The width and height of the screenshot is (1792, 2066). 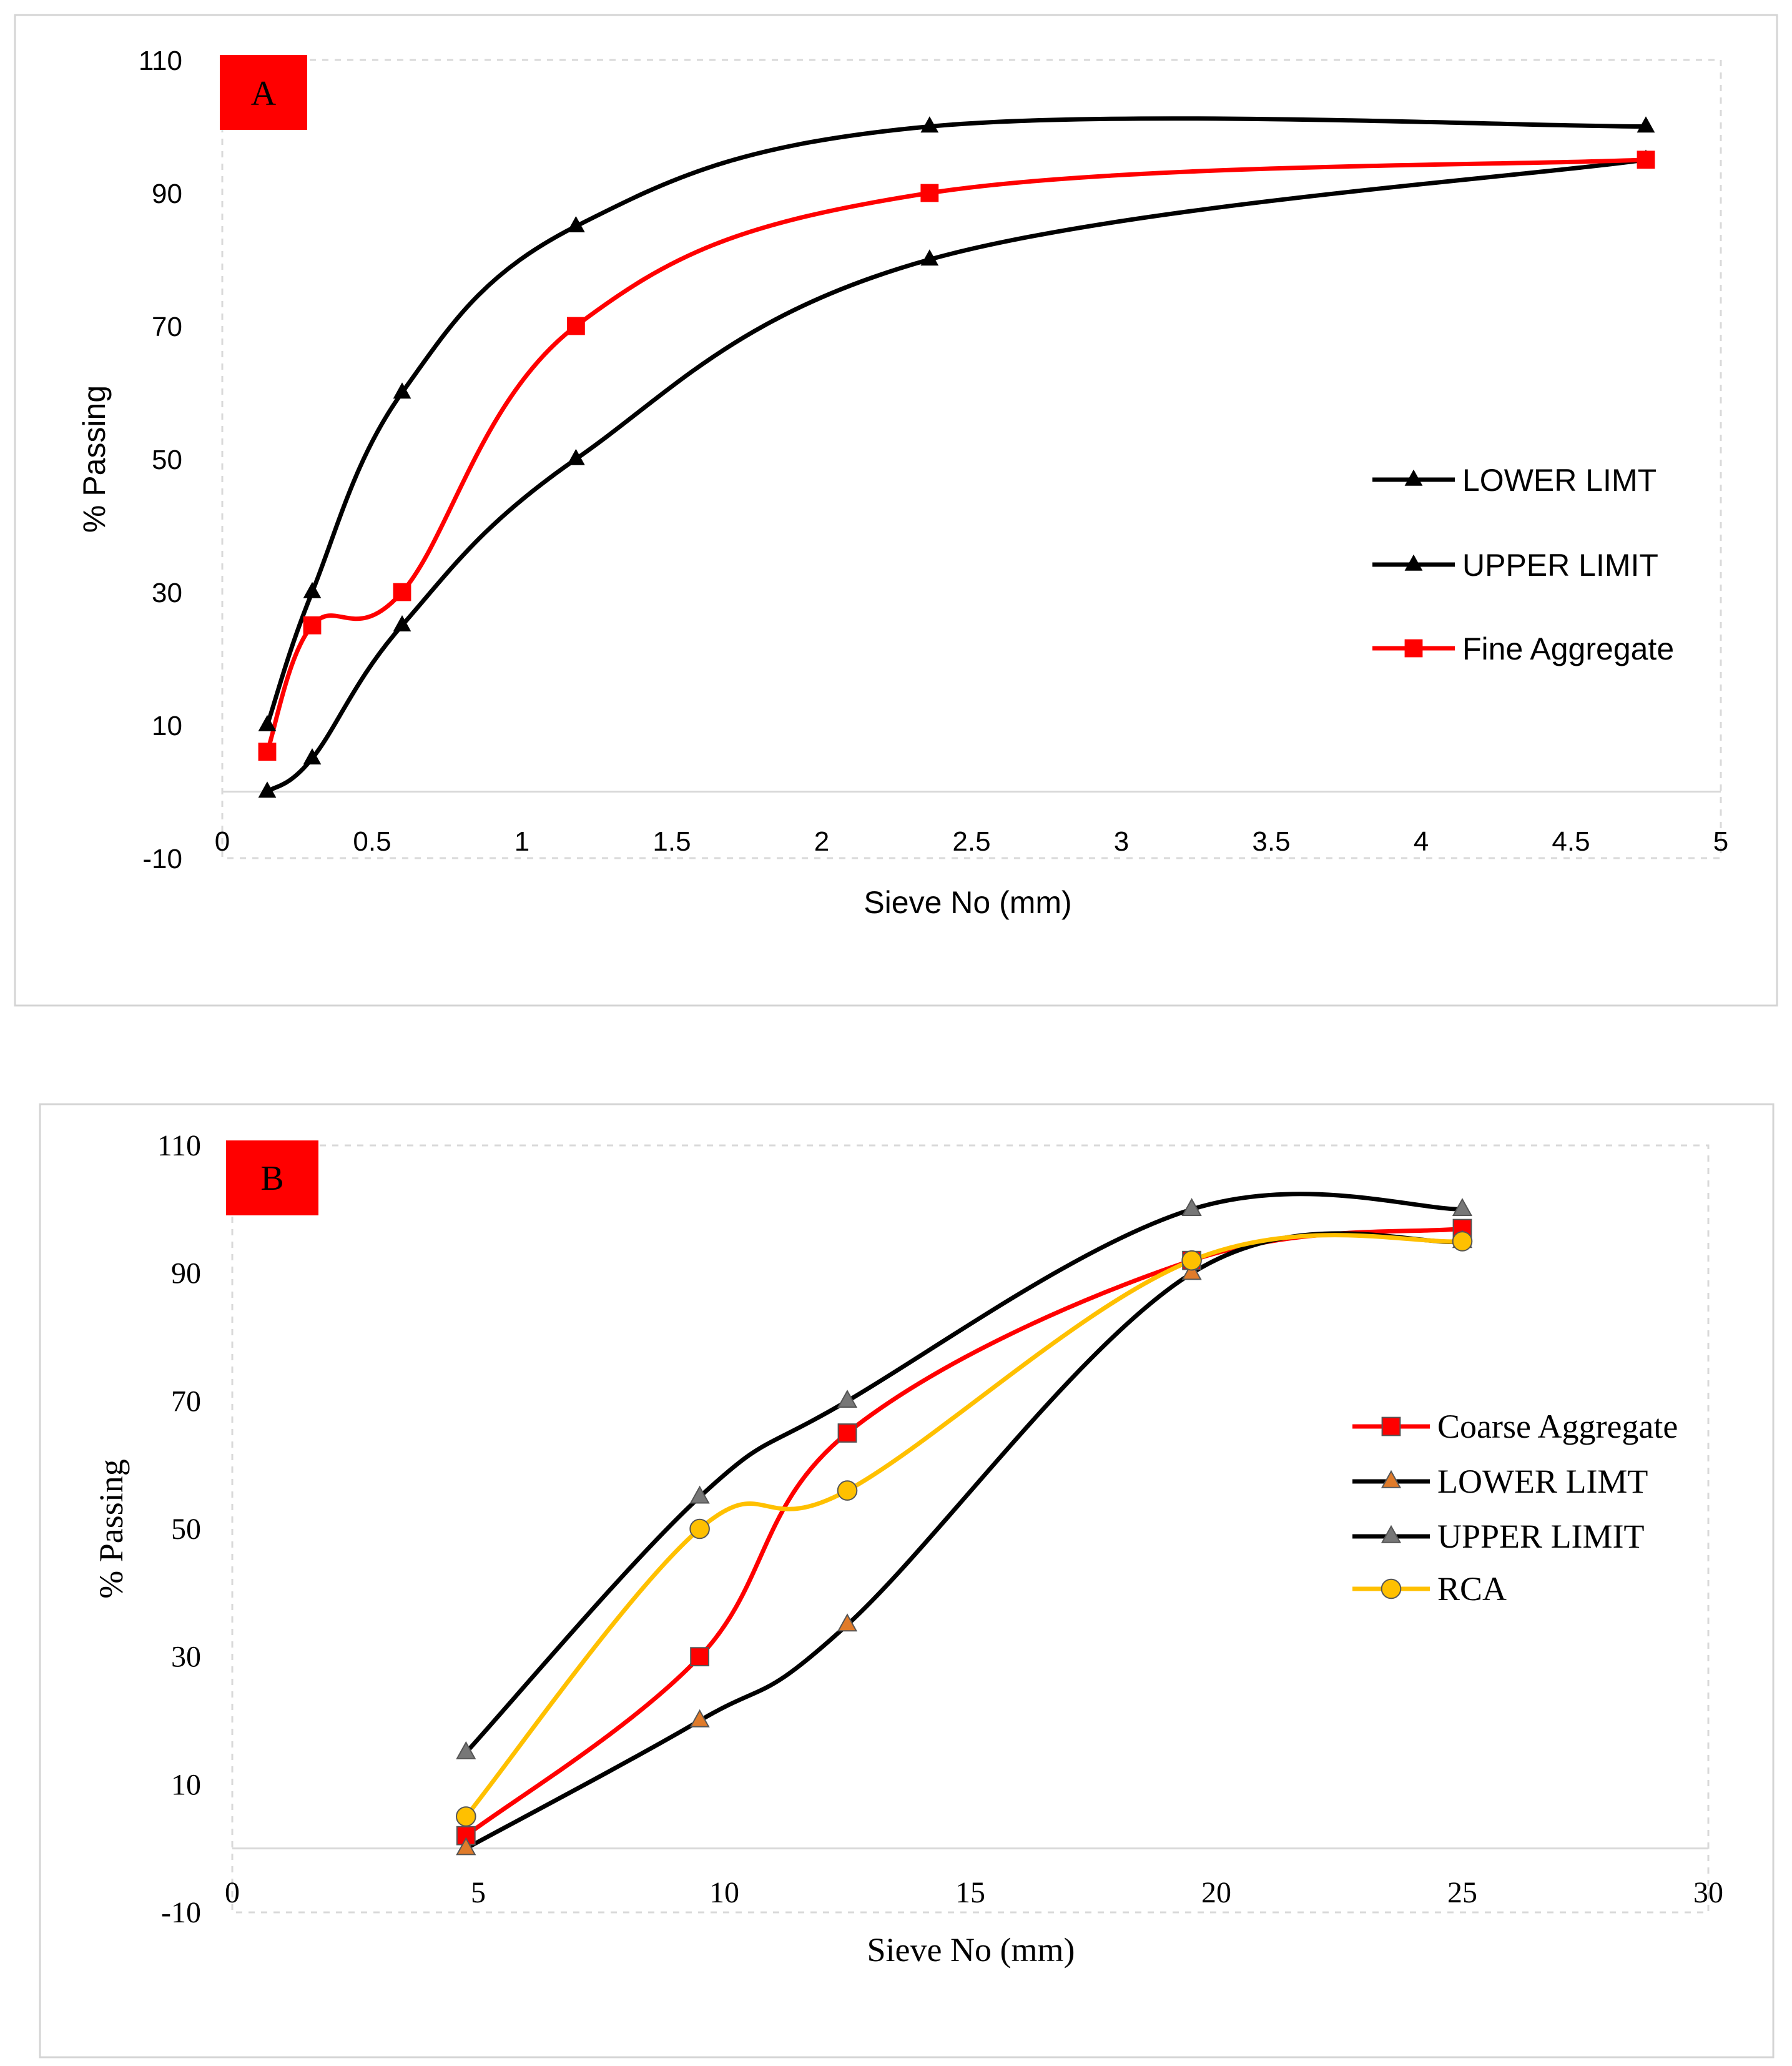 I want to click on panel-b-y-ticks: 110 90 70 50 30 10 -10, so click(x=179, y=1529).